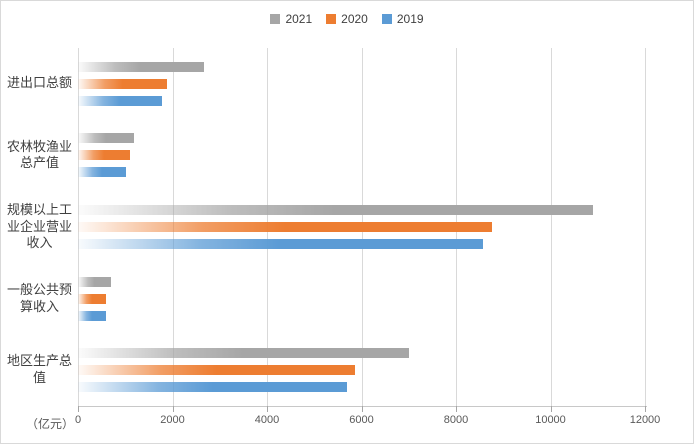 The width and height of the screenshot is (694, 444). Describe the element at coordinates (361, 420) in the screenshot. I see `x-axis-tick-label: 6000` at that location.